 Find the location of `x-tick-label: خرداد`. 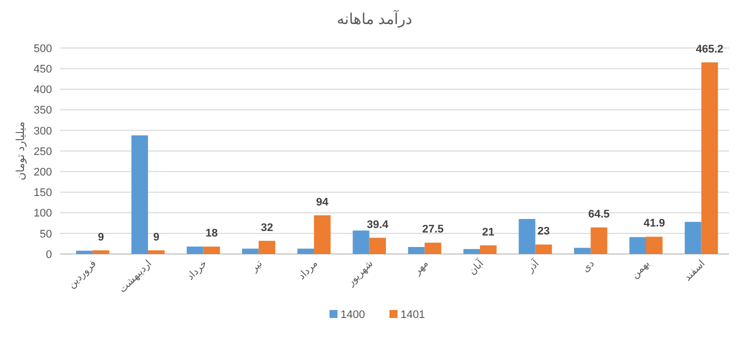

x-tick-label: خرداد is located at coordinates (197, 270).